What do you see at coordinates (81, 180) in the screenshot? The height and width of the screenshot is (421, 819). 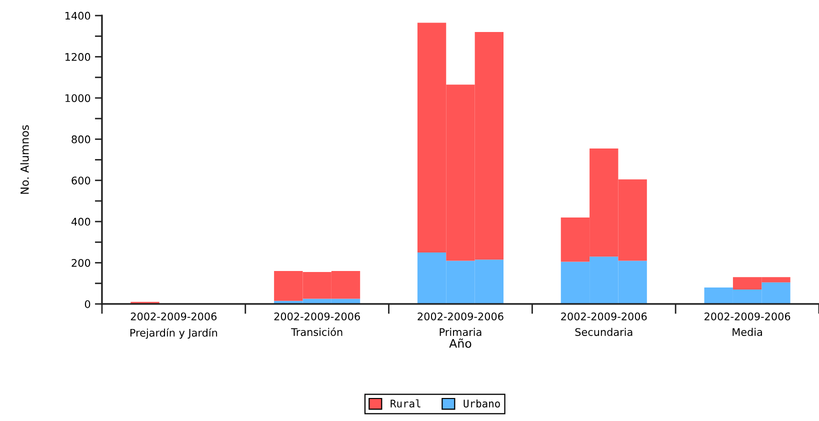 I see `y-tick-label: 600` at bounding box center [81, 180].